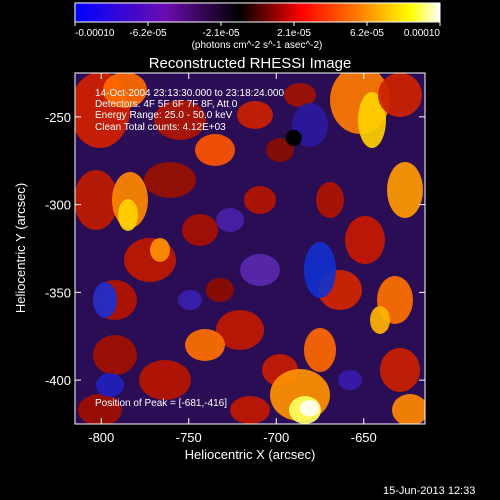  Describe the element at coordinates (257, 45) in the screenshot. I see `colorbar-unit-label: (photons cm^-2 s^-1 asec^-2)` at that location.